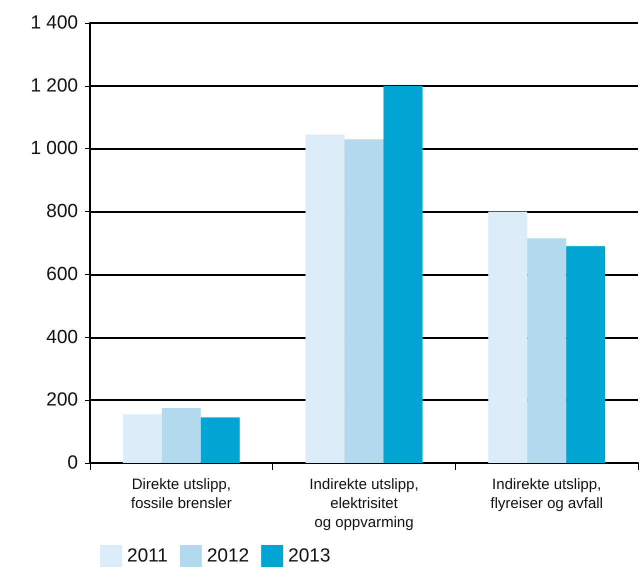  What do you see at coordinates (309, 556) in the screenshot?
I see `legend-label: 2013` at bounding box center [309, 556].